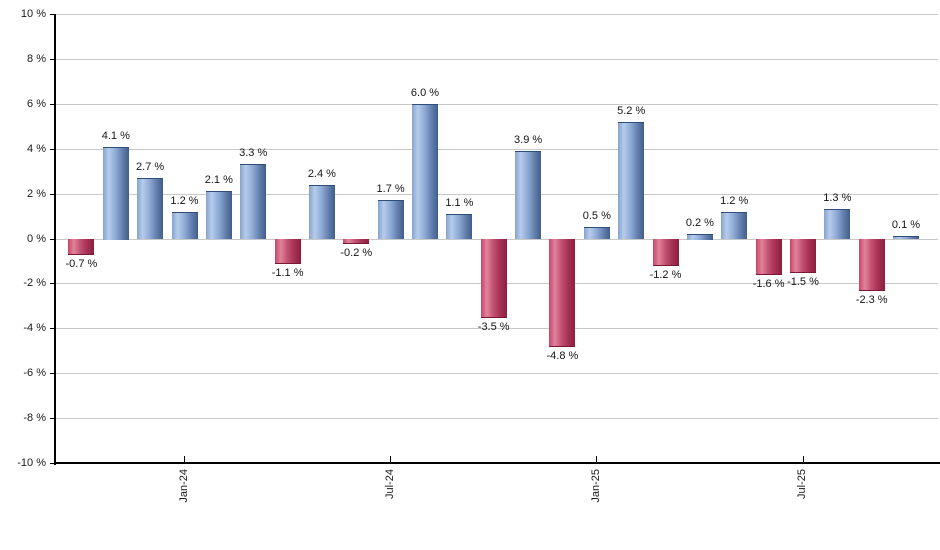  I want to click on bar-value-label: 0.5 %, so click(596, 216).